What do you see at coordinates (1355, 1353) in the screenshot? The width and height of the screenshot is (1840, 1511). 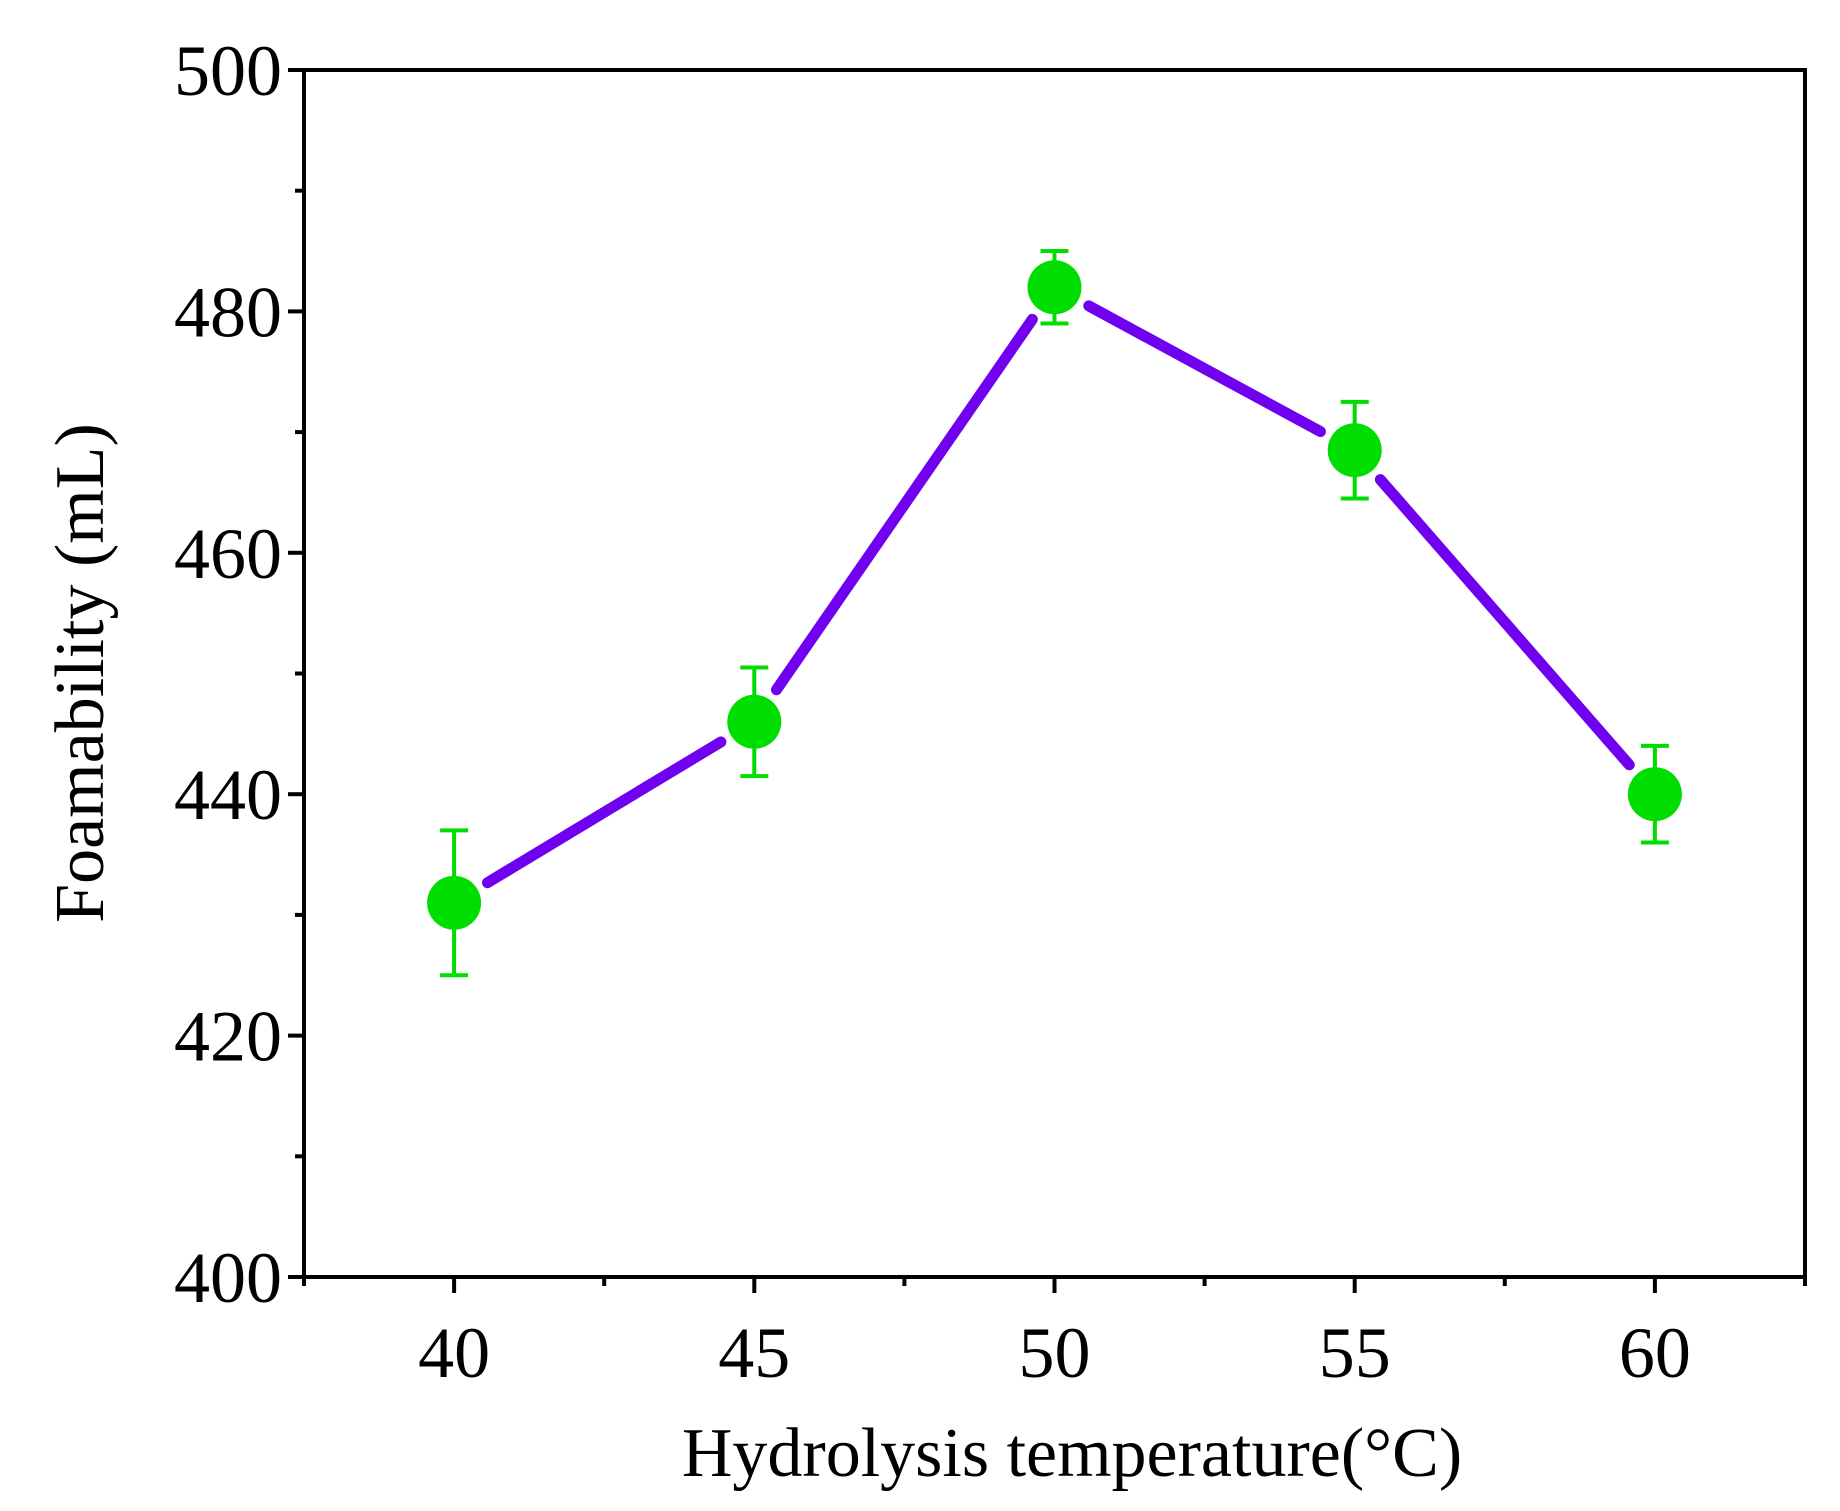 I see `x-tick-label: 55` at bounding box center [1355, 1353].